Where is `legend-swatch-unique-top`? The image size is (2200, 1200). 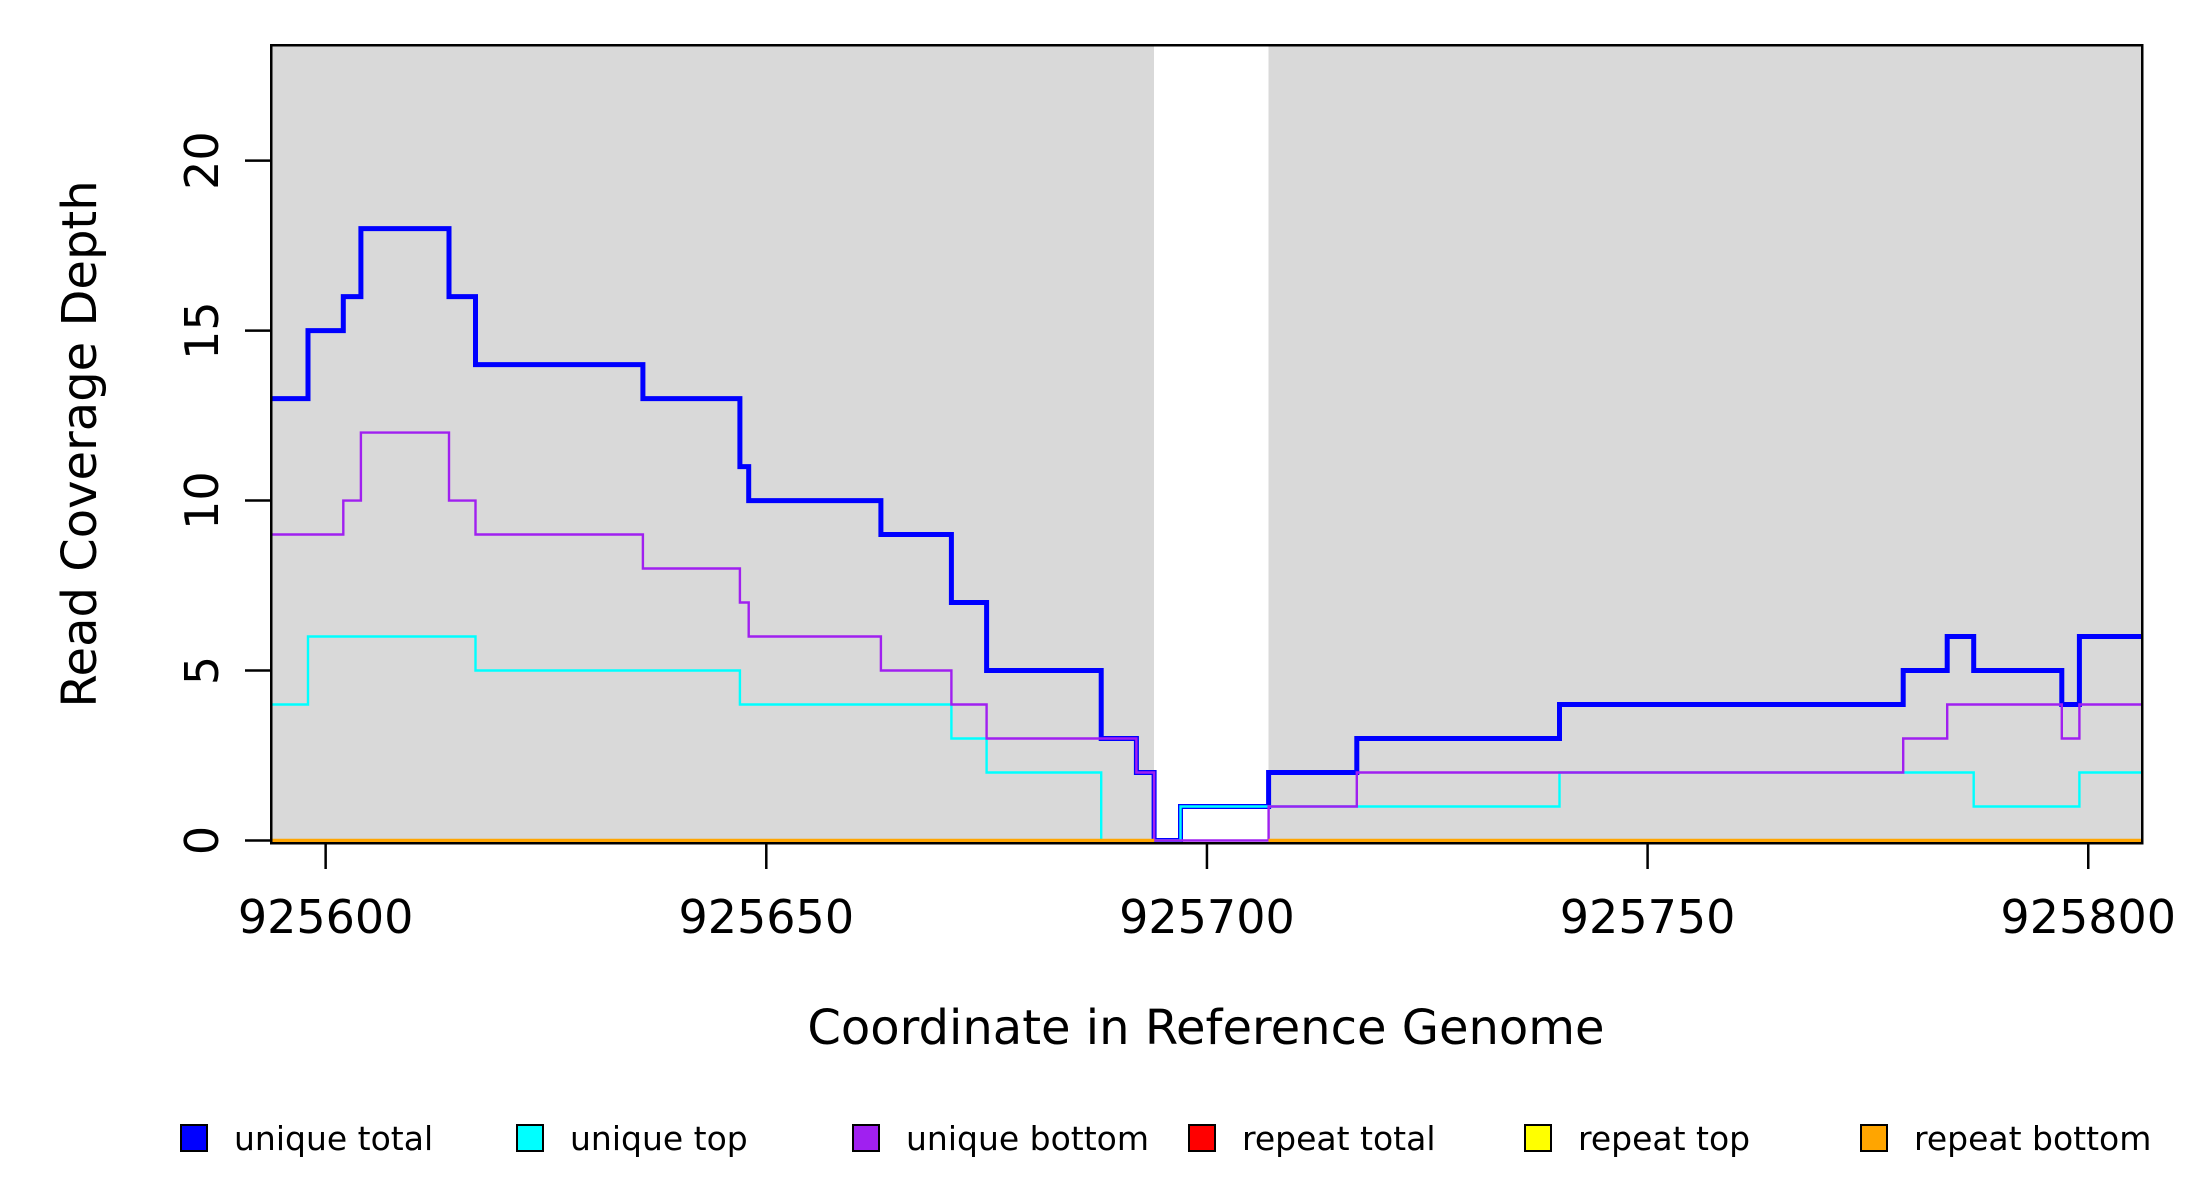
legend-swatch-unique-top is located at coordinates (530, 1138).